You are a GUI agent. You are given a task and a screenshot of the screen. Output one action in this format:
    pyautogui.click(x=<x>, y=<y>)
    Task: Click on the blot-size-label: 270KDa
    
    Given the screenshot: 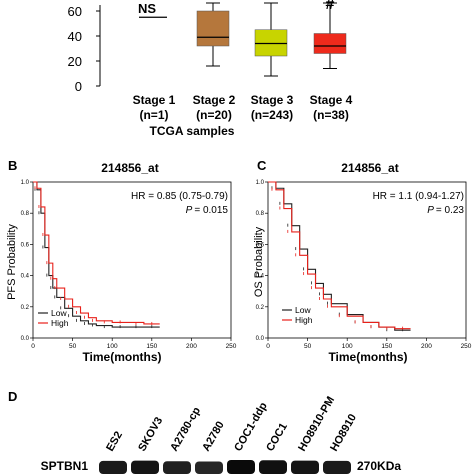 What is the action you would take?
    pyautogui.click(x=379, y=466)
    